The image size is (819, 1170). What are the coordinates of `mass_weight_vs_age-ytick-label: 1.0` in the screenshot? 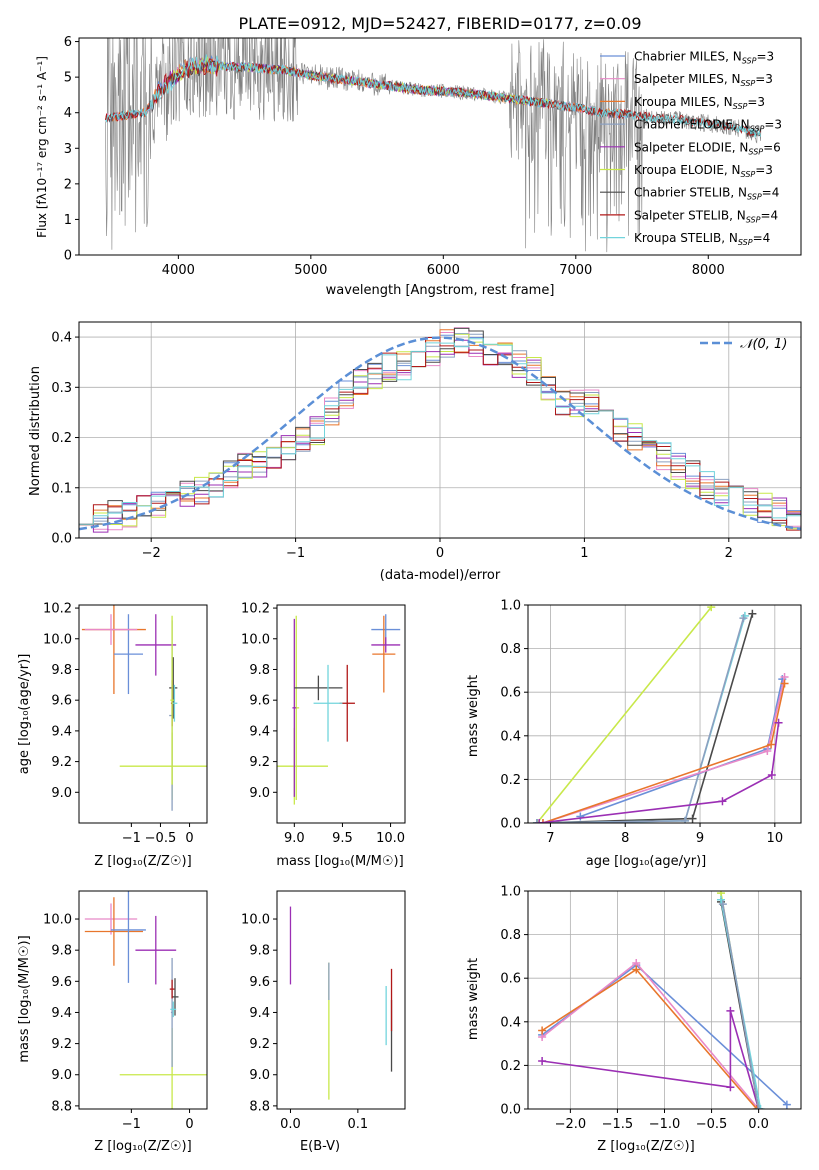 It's located at (510, 606).